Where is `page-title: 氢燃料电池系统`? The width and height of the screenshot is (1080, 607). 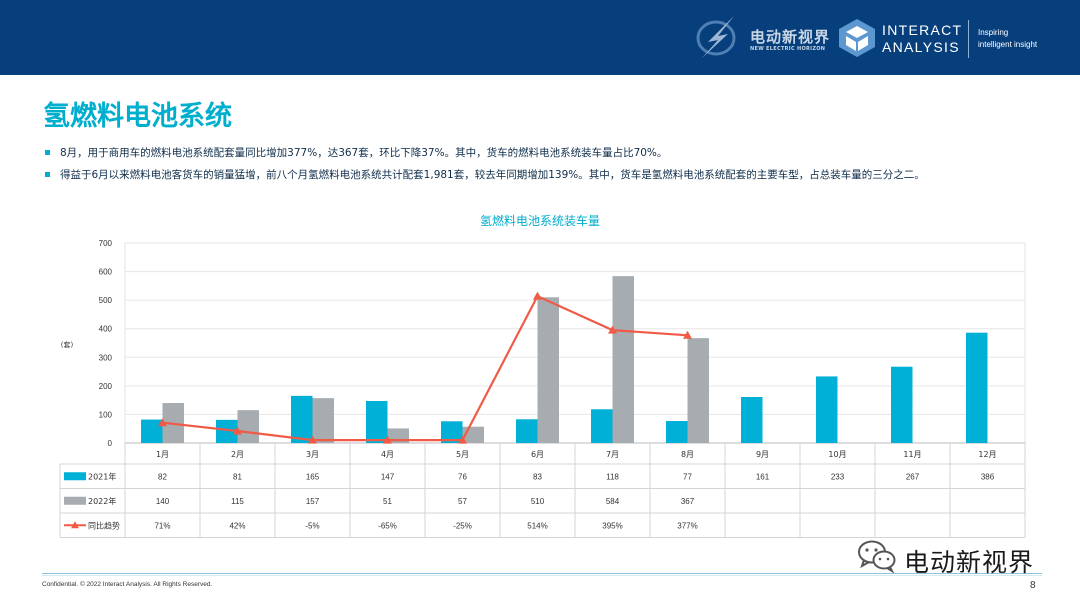
page-title: 氢燃料电池系统 is located at coordinates (137, 116).